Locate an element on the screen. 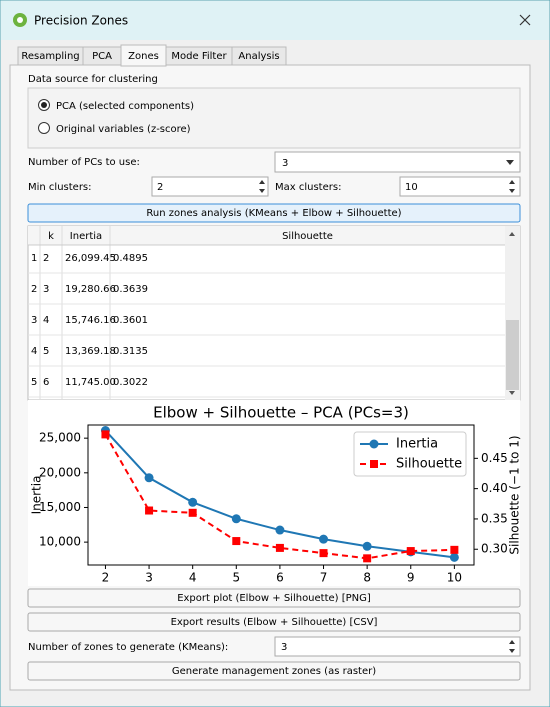 Image resolution: width=550 pixels, height=707 pixels. table-cell: 0.3135 is located at coordinates (130, 351).